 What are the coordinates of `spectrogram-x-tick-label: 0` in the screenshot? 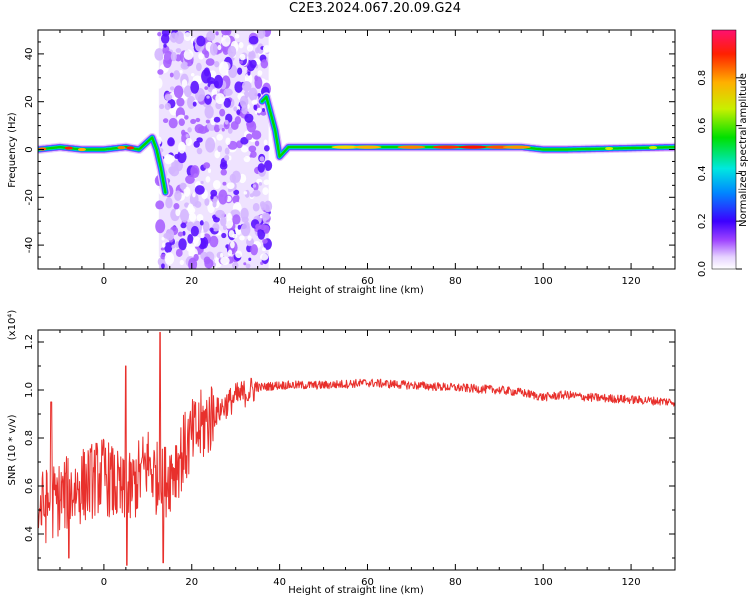 It's located at (104, 281).